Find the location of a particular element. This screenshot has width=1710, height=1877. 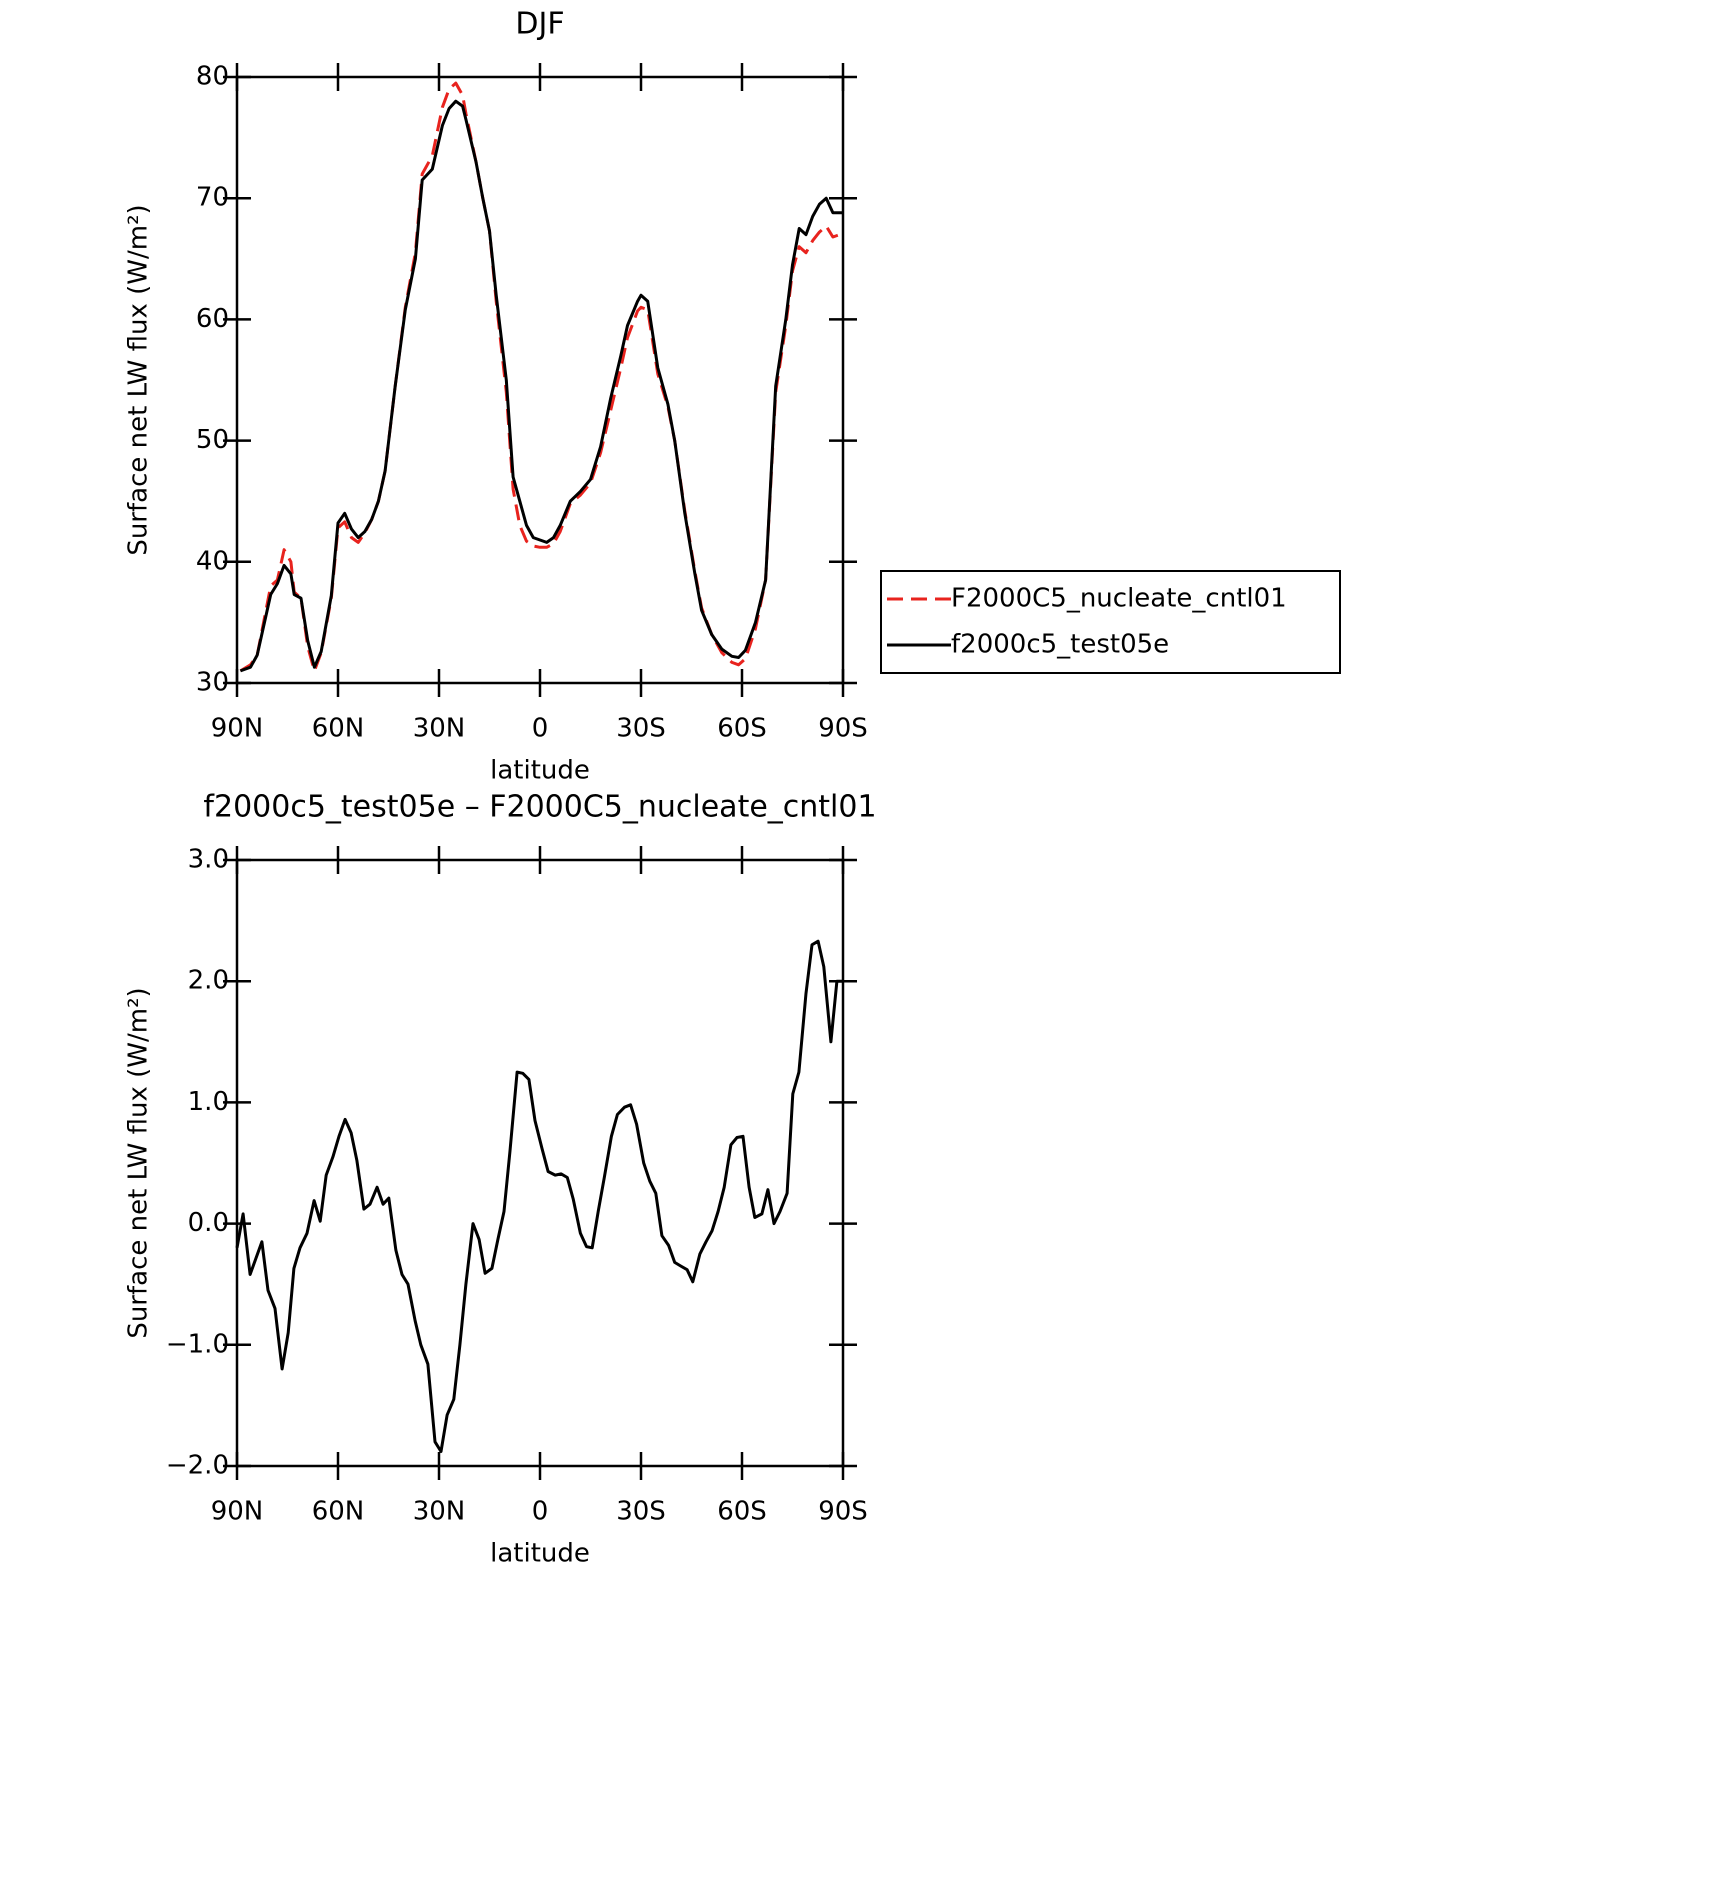

y-tick-label: 0.0 is located at coordinates (208, 1223).